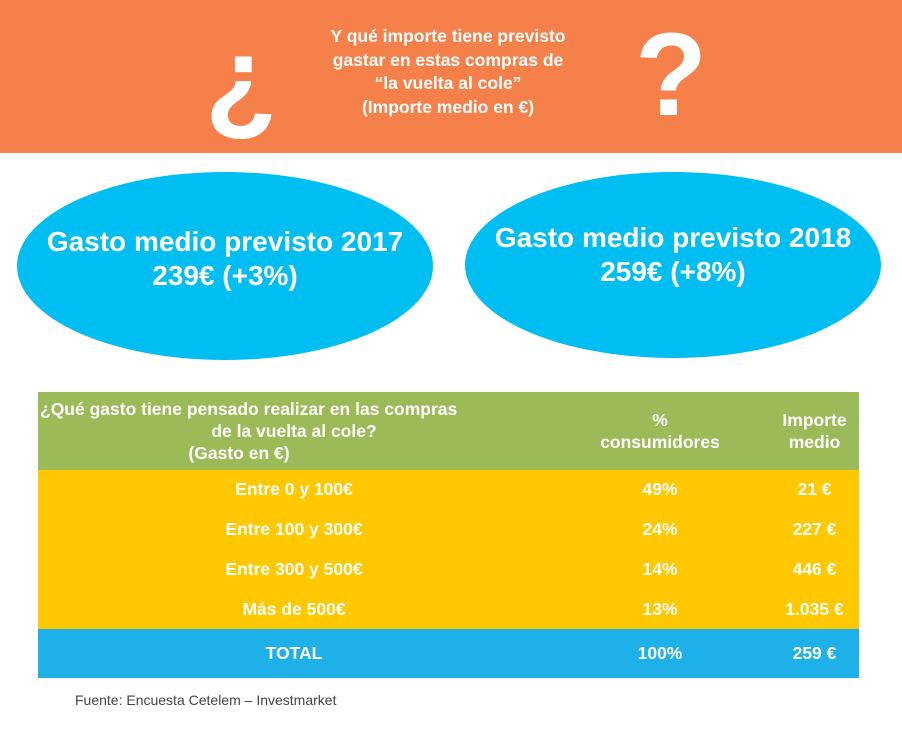 This screenshot has height=733, width=902. I want to click on pct-cell: 24%, so click(660, 529).